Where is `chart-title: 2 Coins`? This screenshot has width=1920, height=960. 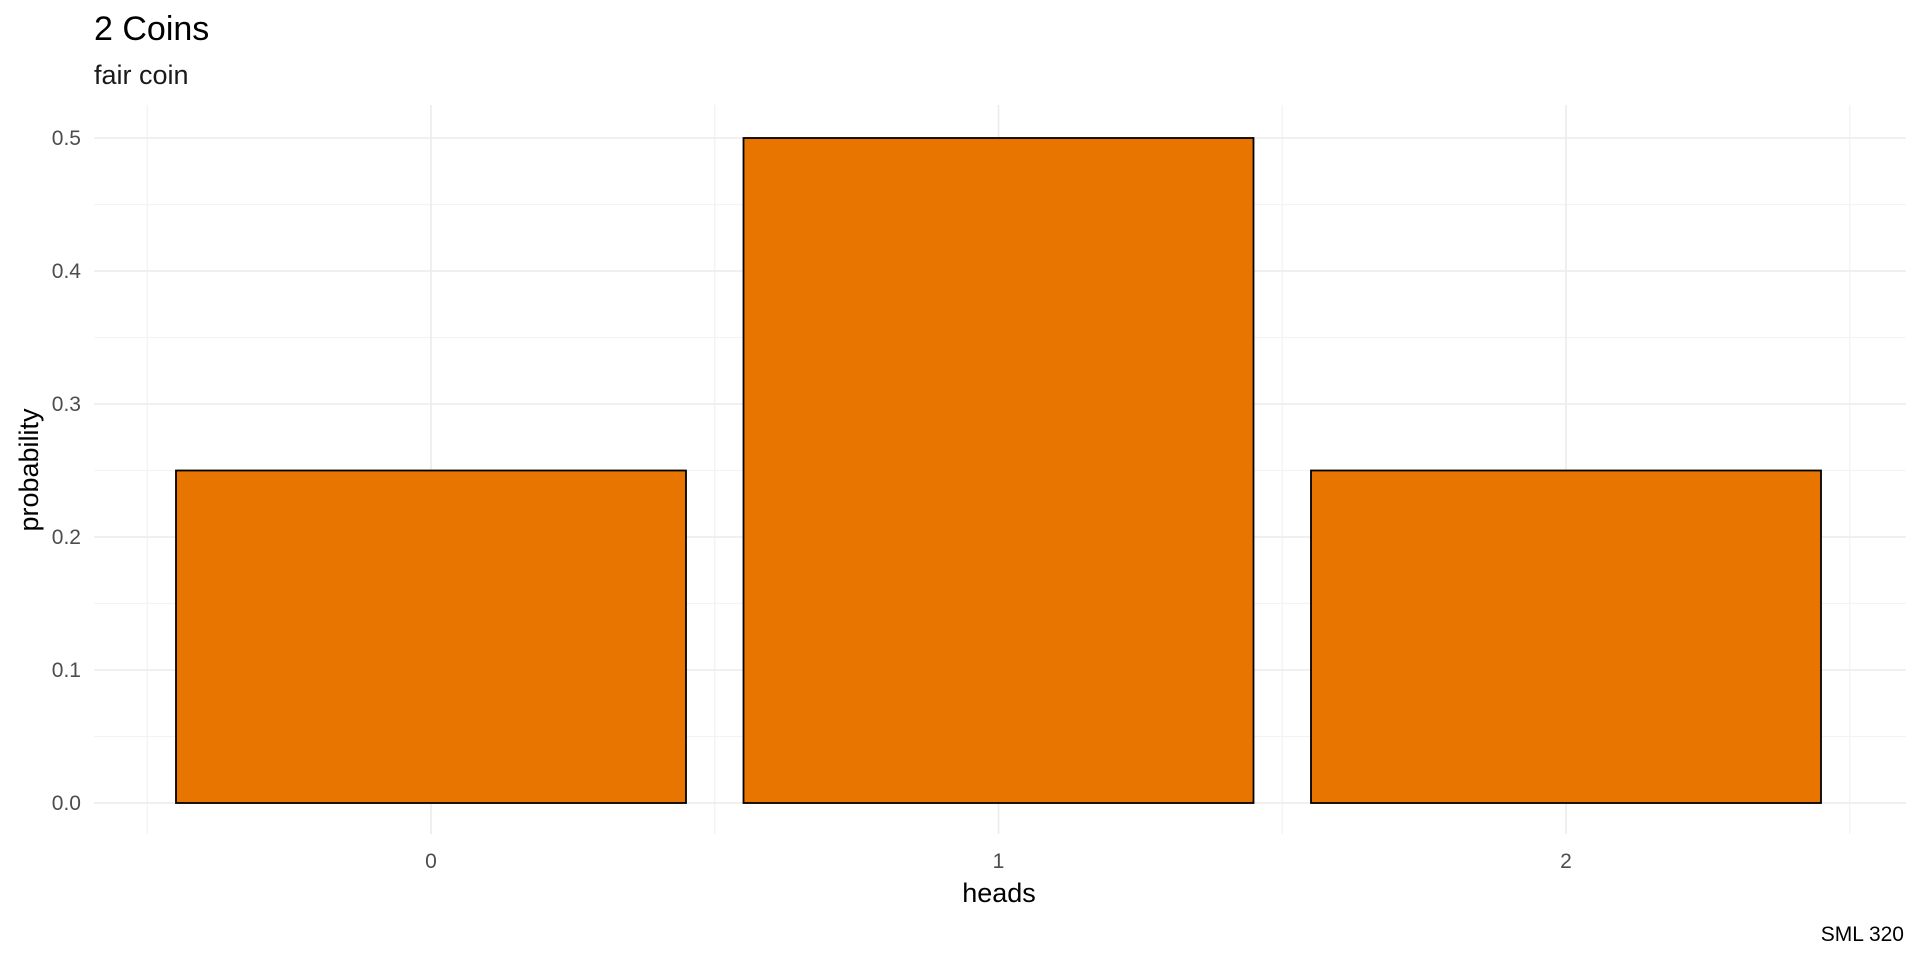 chart-title: 2 Coins is located at coordinates (151, 29).